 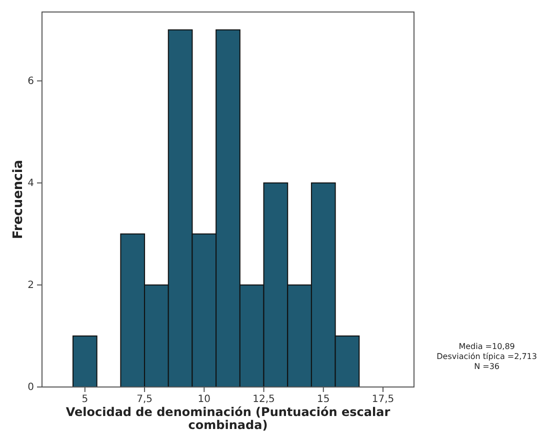 I want to click on text: N =36, so click(x=487, y=366).